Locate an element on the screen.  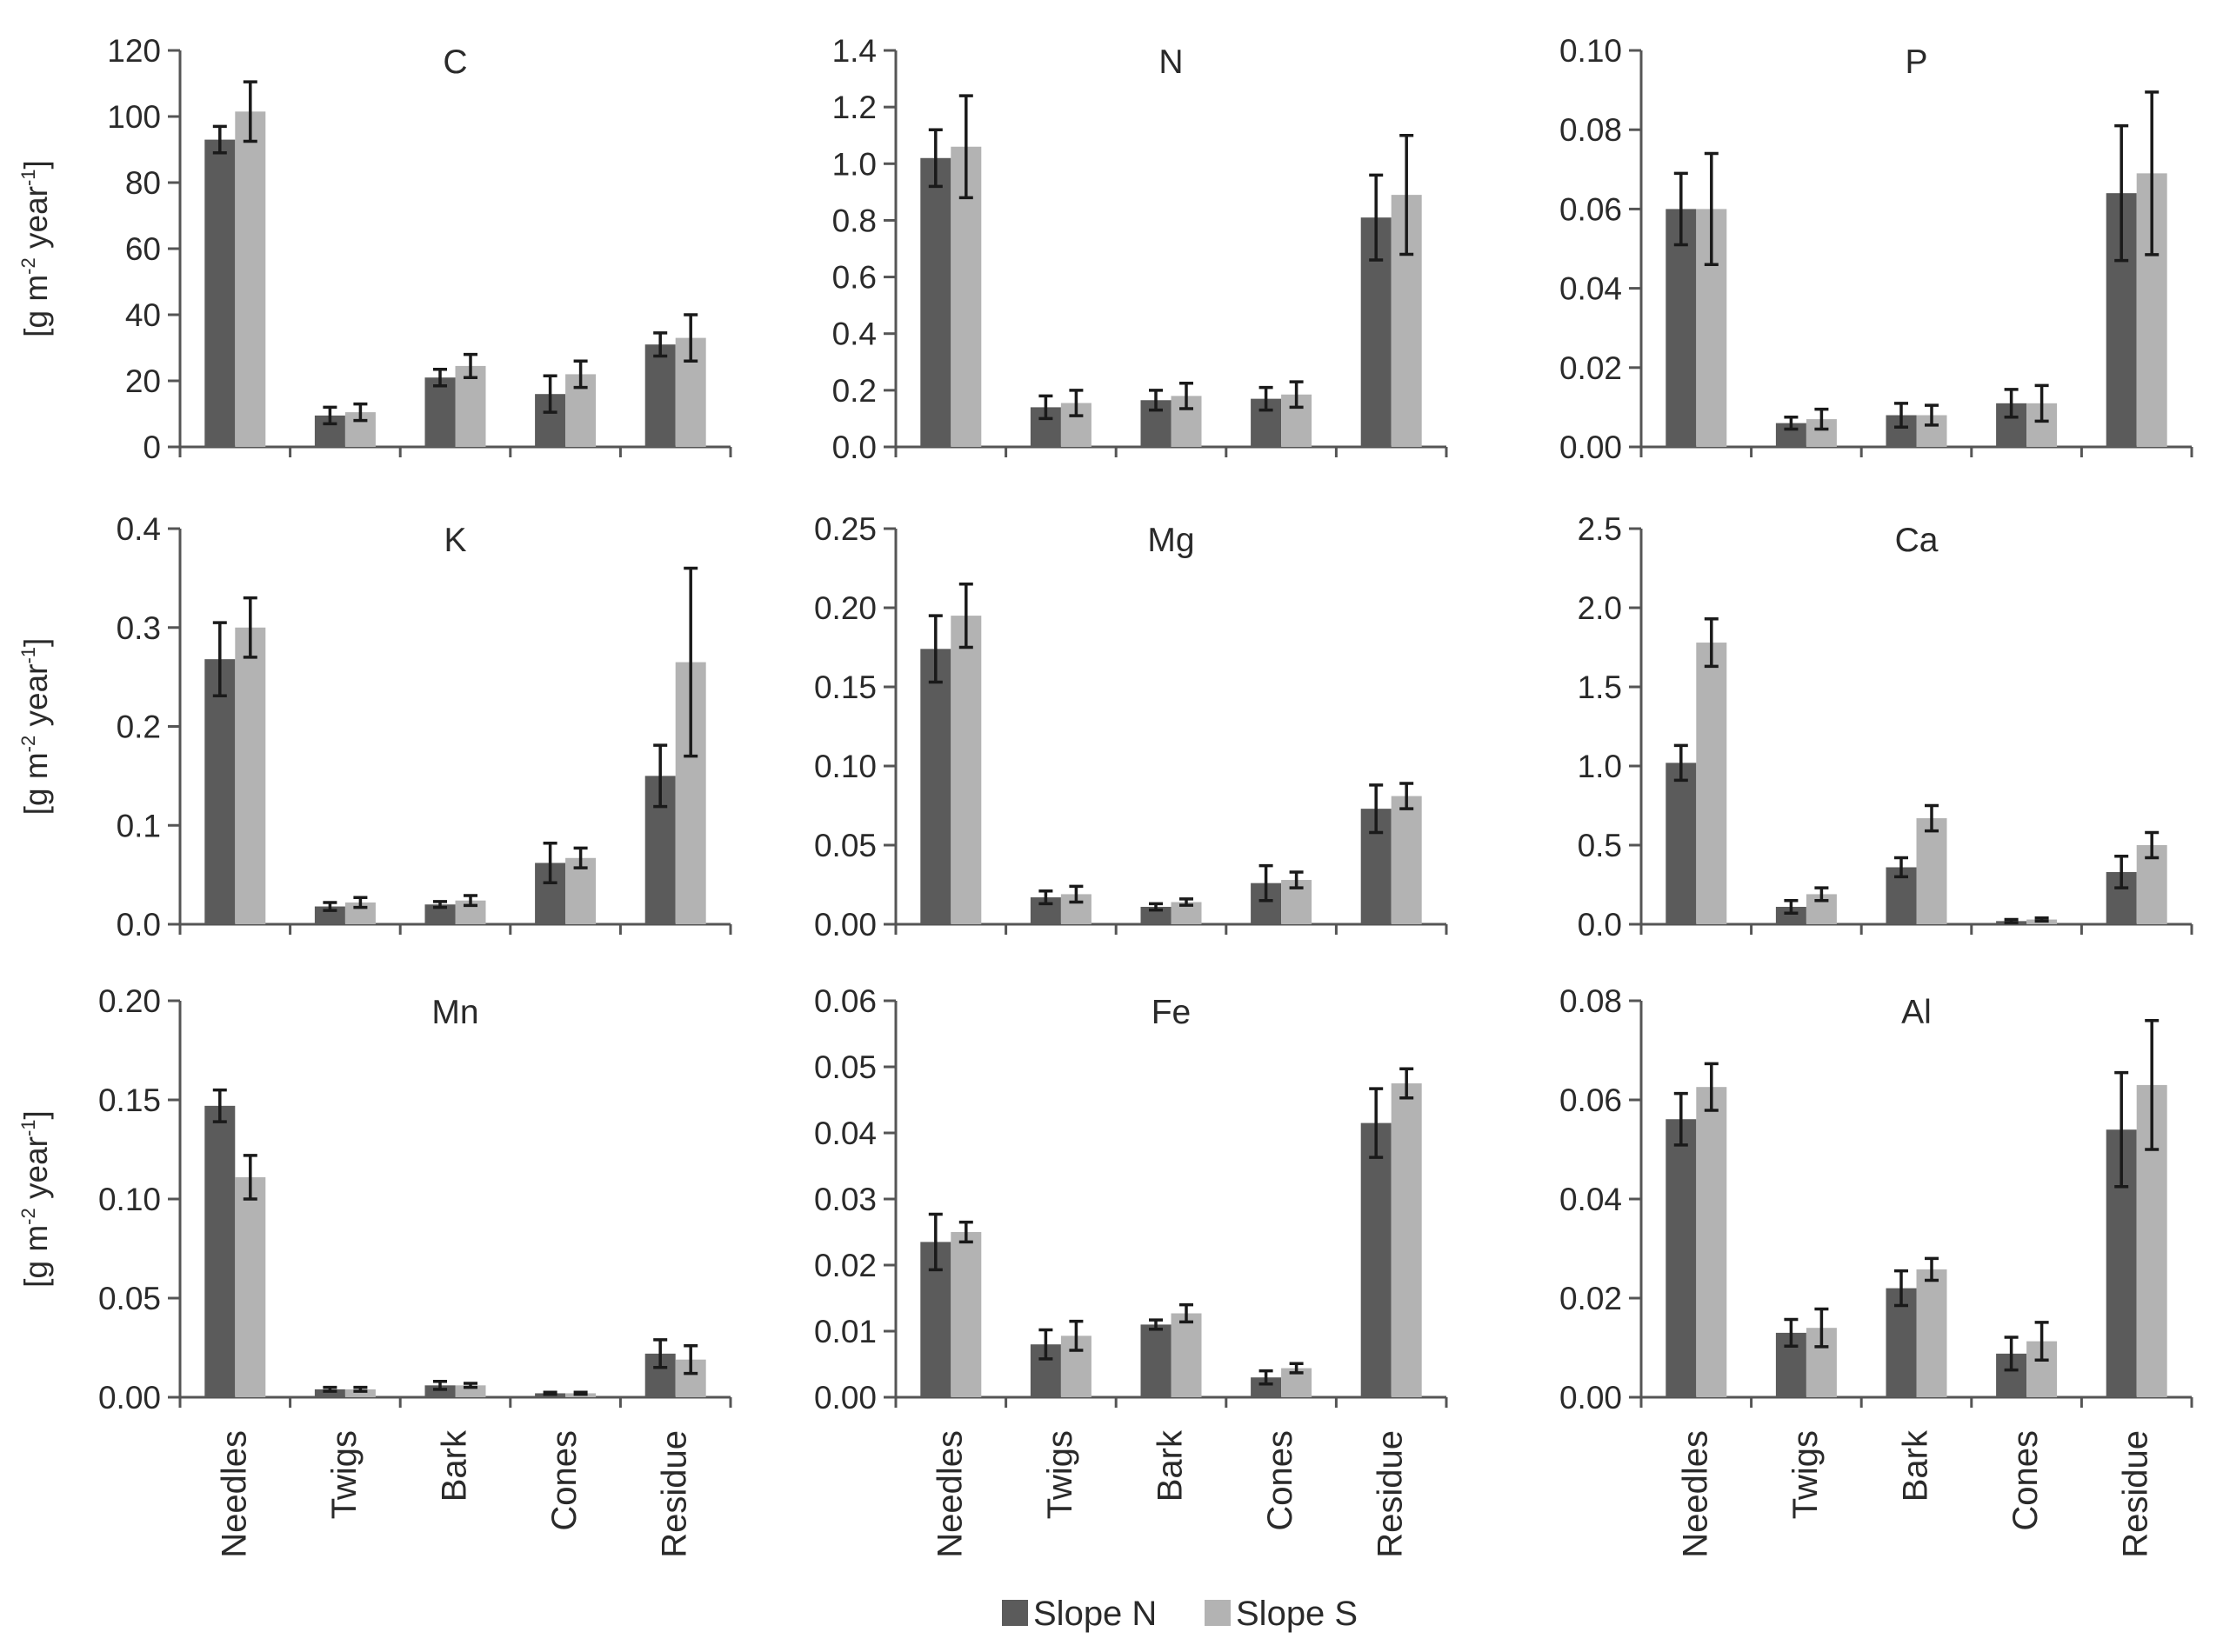
category-label-needles: Needles is located at coordinates (1695, 1494).